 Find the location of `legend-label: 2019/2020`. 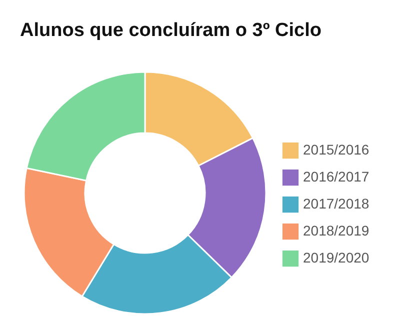

legend-label: 2019/2020 is located at coordinates (336, 258).